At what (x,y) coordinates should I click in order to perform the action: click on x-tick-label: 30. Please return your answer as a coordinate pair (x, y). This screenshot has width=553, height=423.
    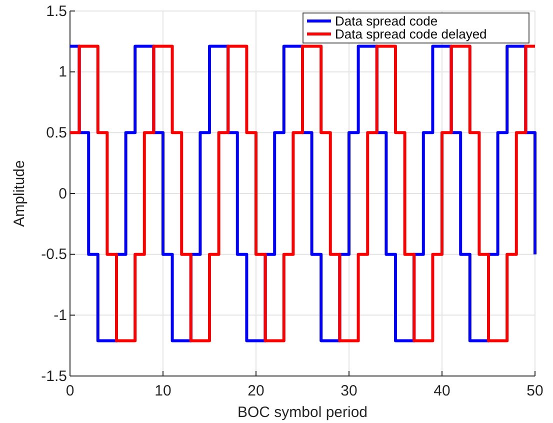
    Looking at the image, I should click on (349, 391).